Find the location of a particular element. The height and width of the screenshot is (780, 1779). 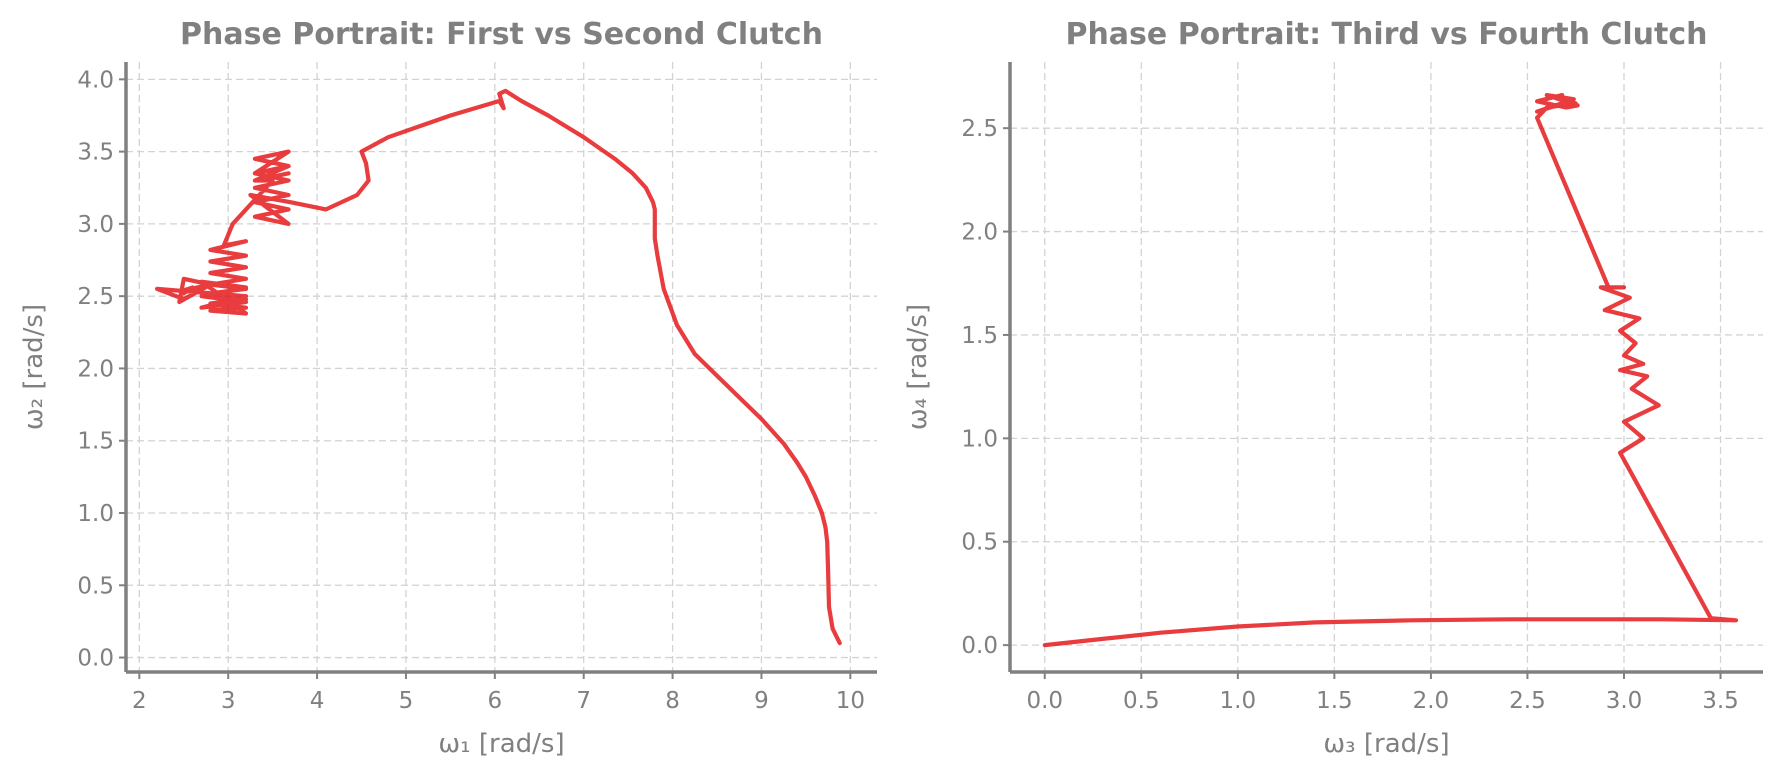

chart-1-y-tick-label: 4.0 is located at coordinates (95, 80).